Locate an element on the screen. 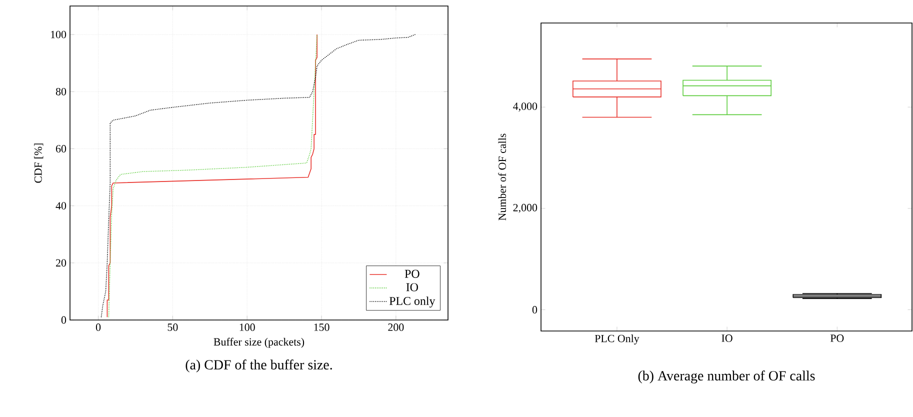  y-tick-label: 80 is located at coordinates (61, 92).